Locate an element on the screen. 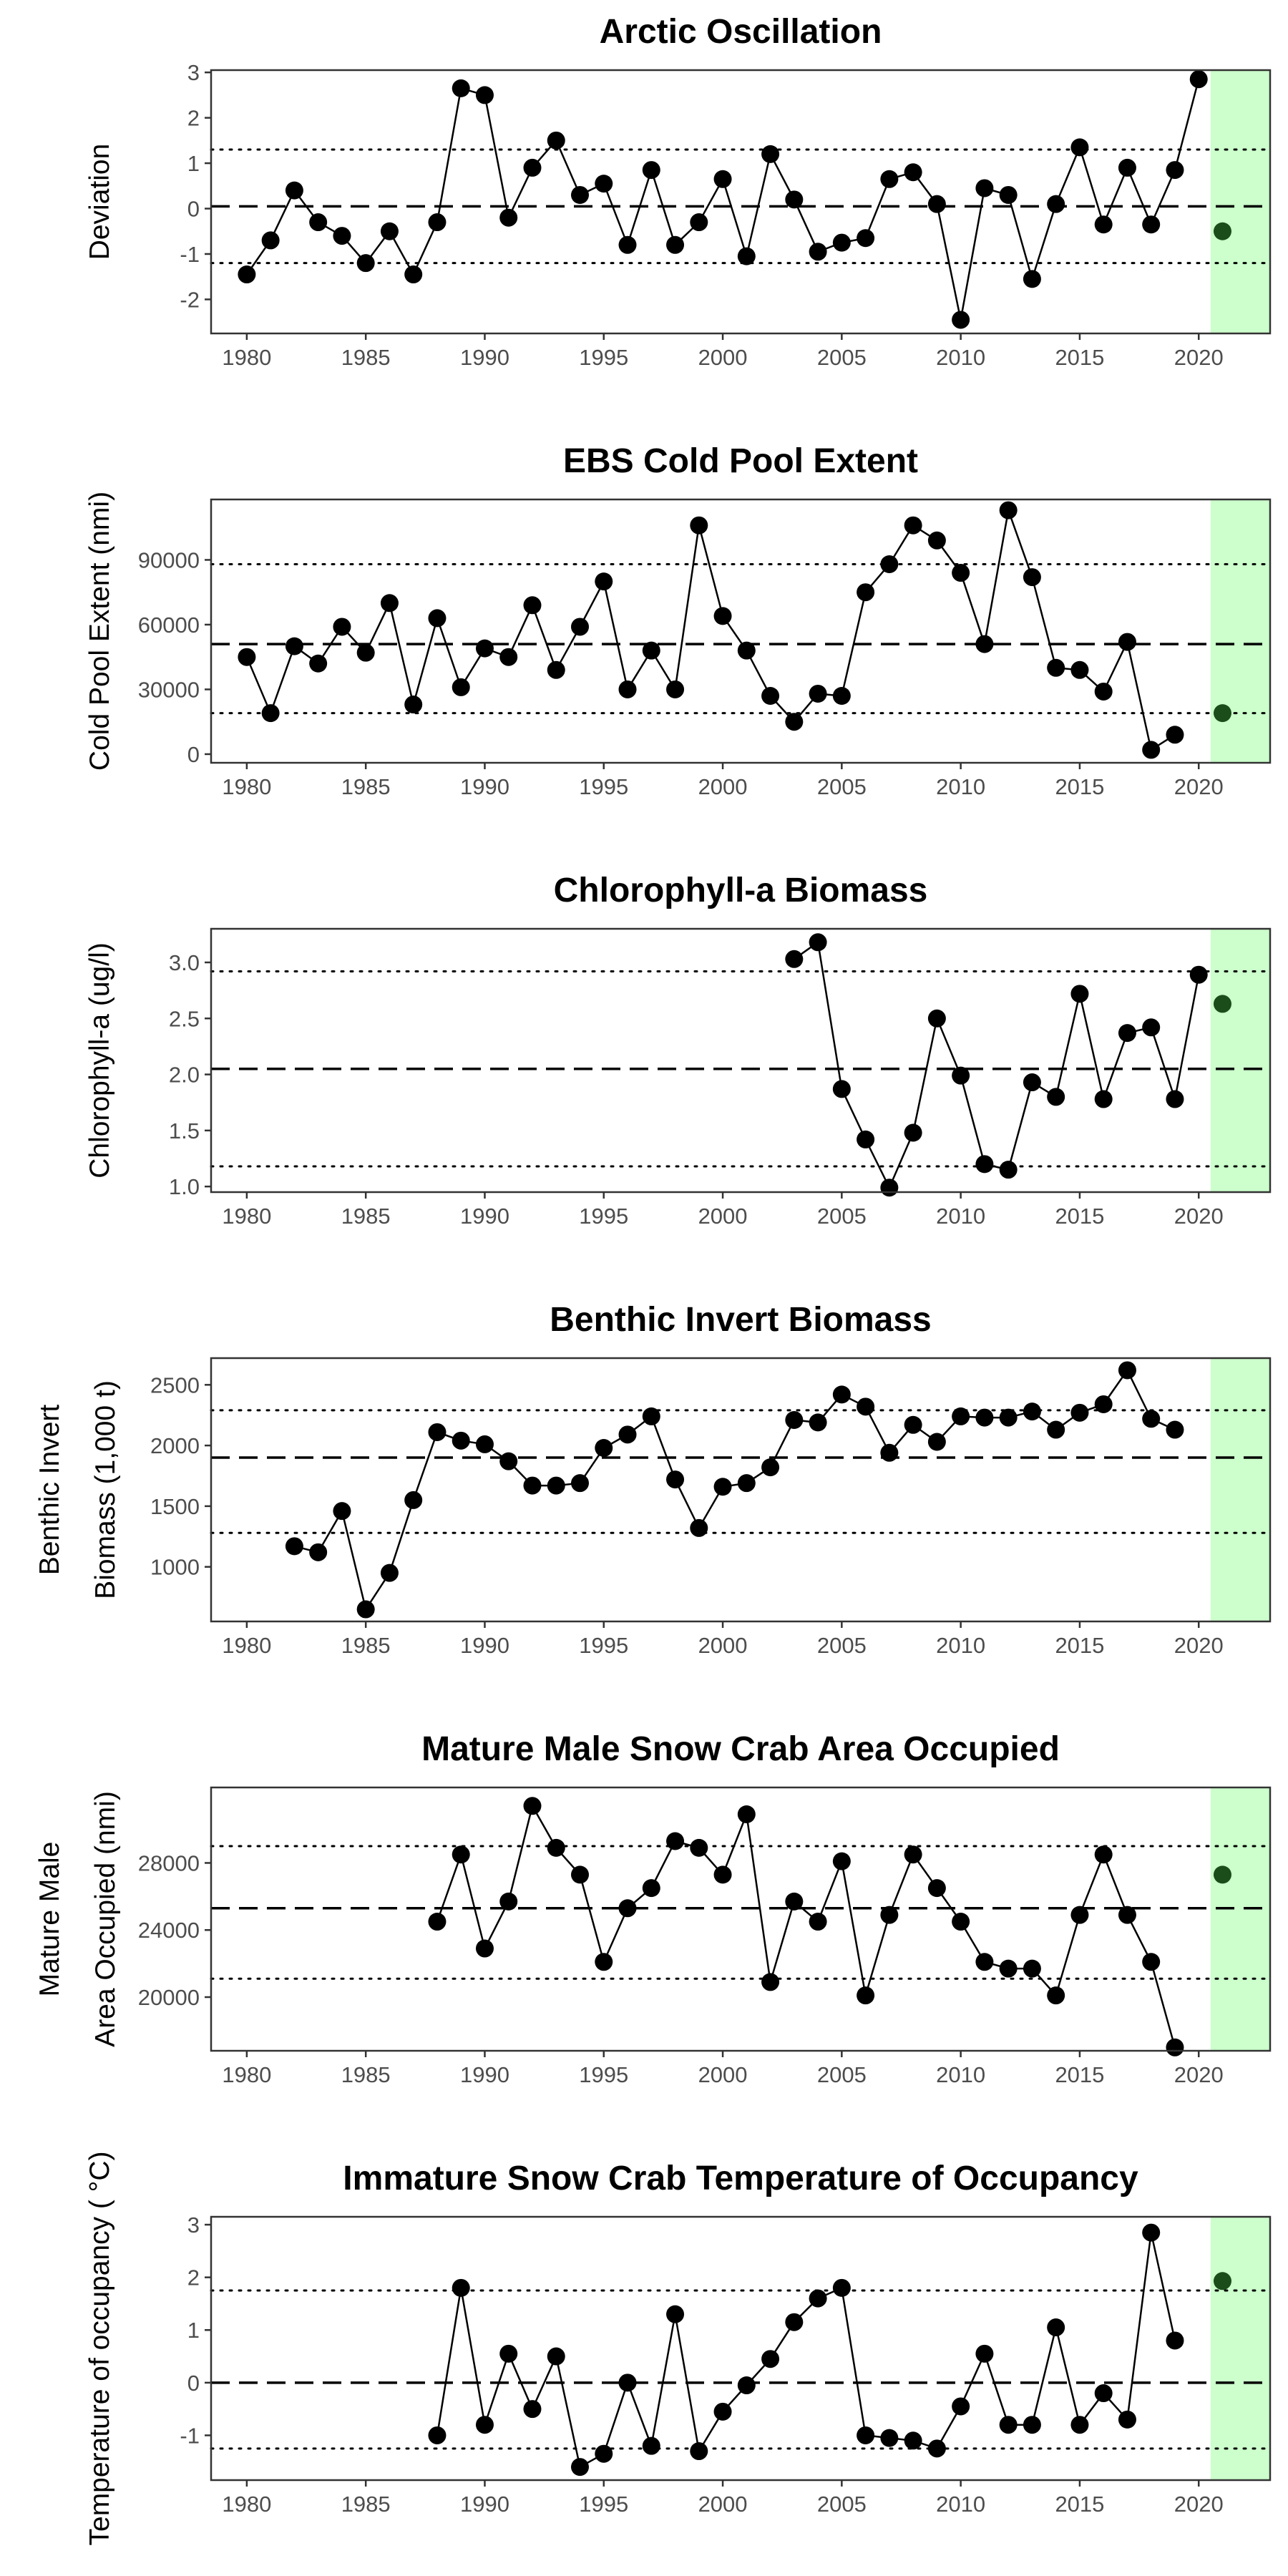  x-tick-label: 2000 is located at coordinates (723, 2074).